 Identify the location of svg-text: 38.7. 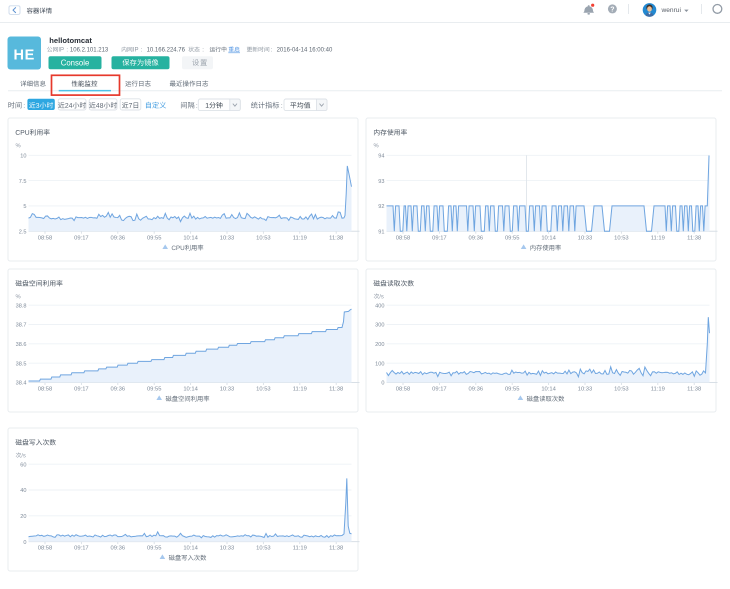
(21, 326).